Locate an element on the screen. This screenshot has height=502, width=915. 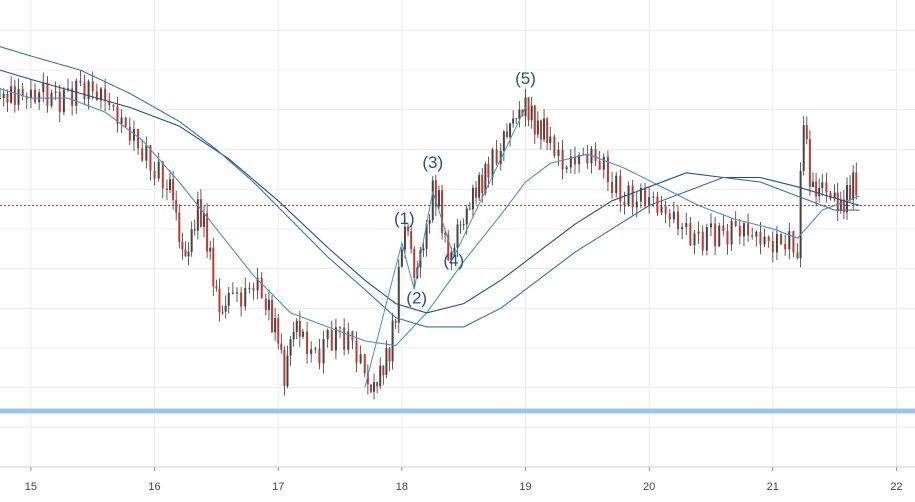
x-axis-ticks: 15 16 17 18 19 20 21 22 is located at coordinates (464, 480).